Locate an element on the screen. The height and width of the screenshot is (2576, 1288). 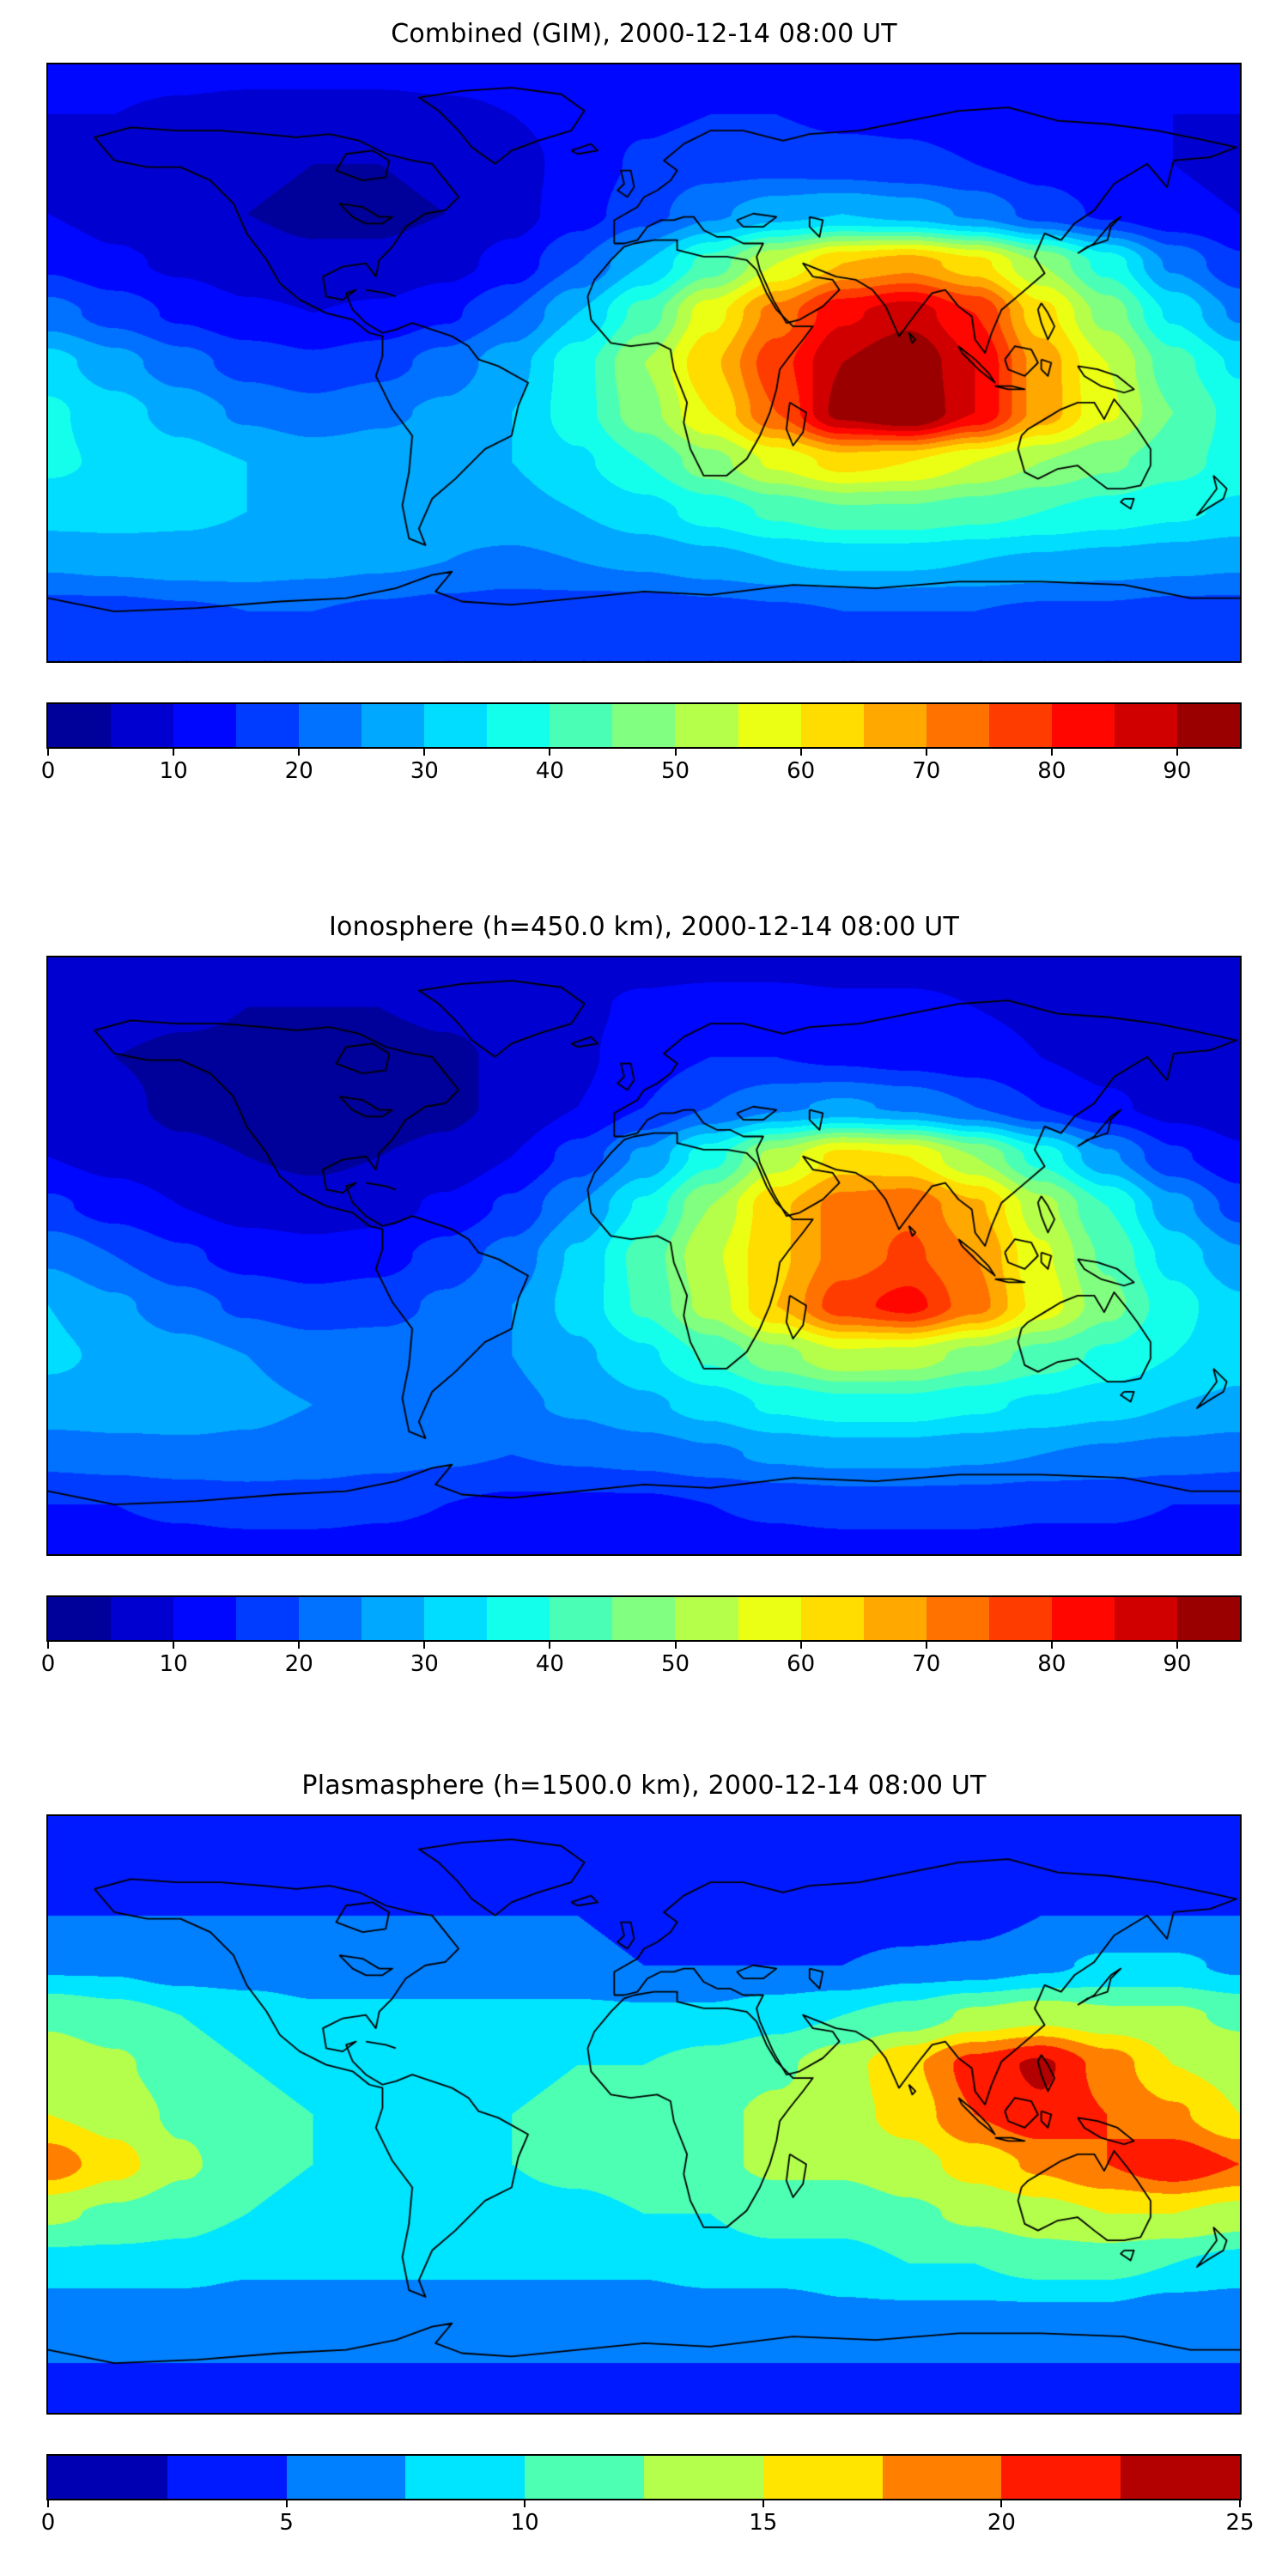
colorbar-gradient-ionosphere is located at coordinates (644, 1619).